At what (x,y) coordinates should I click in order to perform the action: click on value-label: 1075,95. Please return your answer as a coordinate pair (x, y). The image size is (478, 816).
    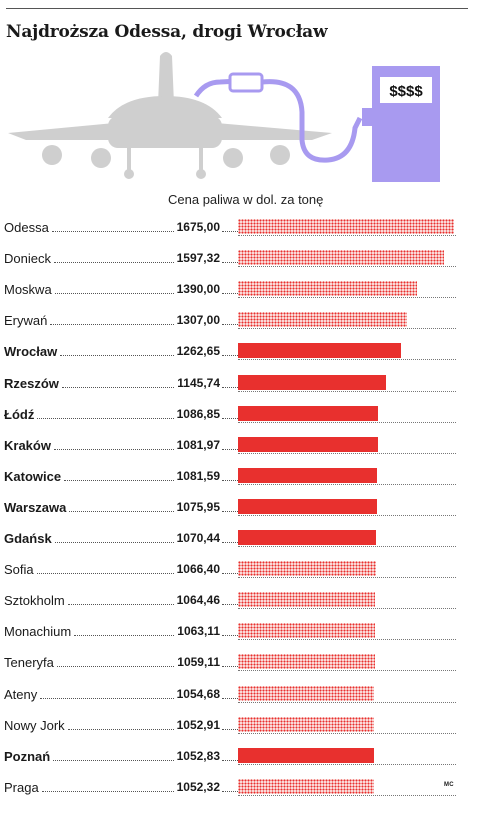
    Looking at the image, I should click on (198, 506).